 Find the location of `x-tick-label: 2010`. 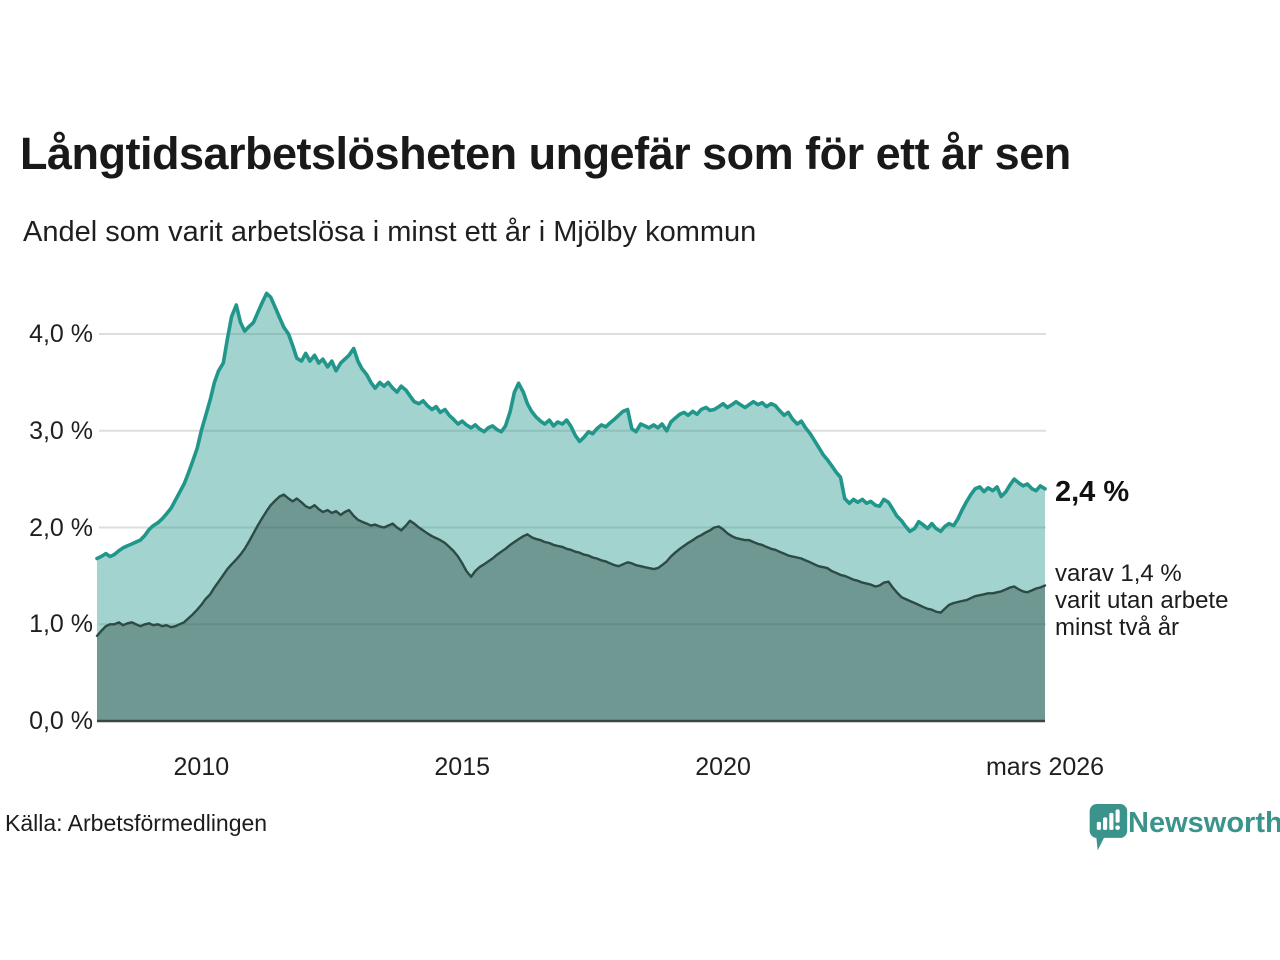

x-tick-label: 2010 is located at coordinates (201, 767).